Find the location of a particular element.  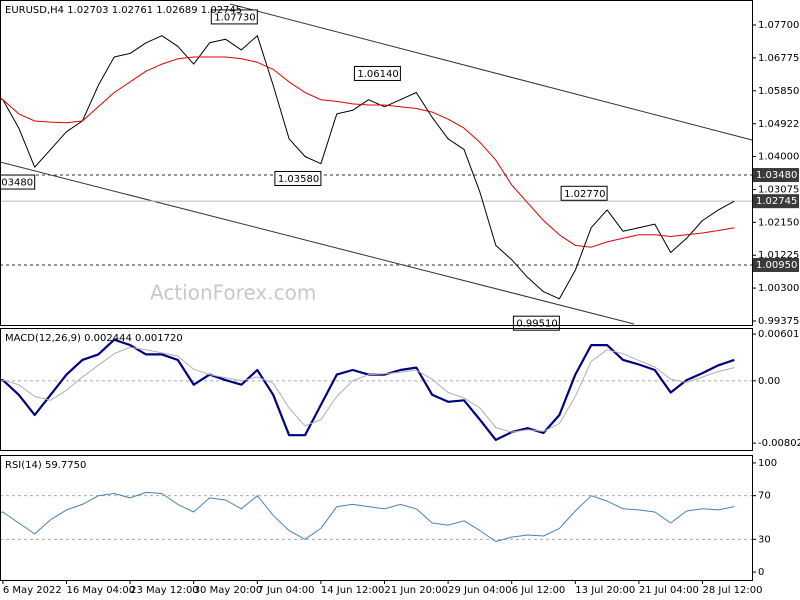

y-tick-label: 0.99375 is located at coordinates (778, 321).